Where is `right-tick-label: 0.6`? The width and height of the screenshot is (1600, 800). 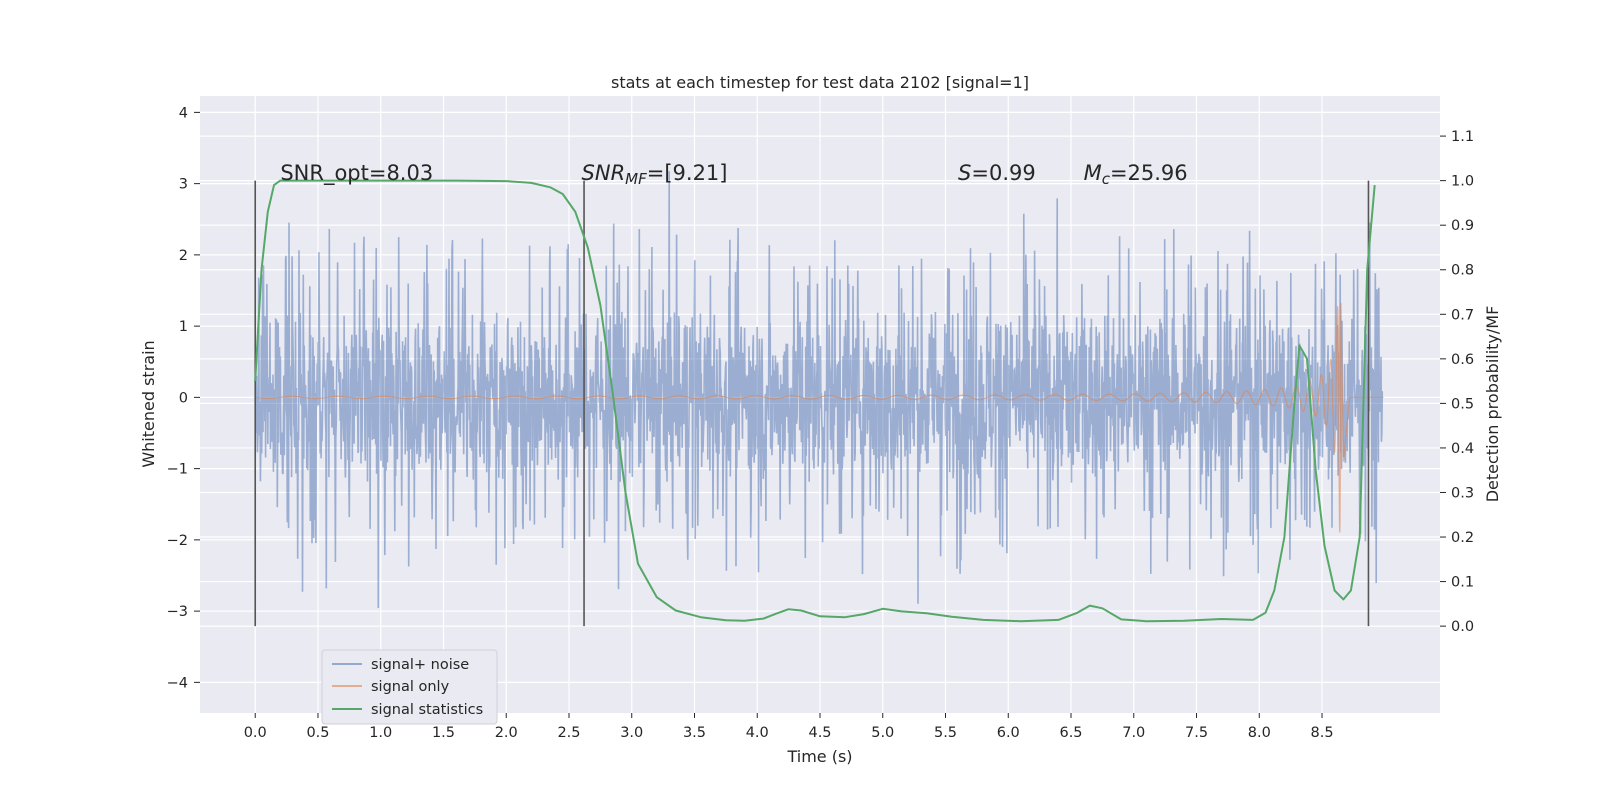
right-tick-label: 0.6 is located at coordinates (1462, 360).